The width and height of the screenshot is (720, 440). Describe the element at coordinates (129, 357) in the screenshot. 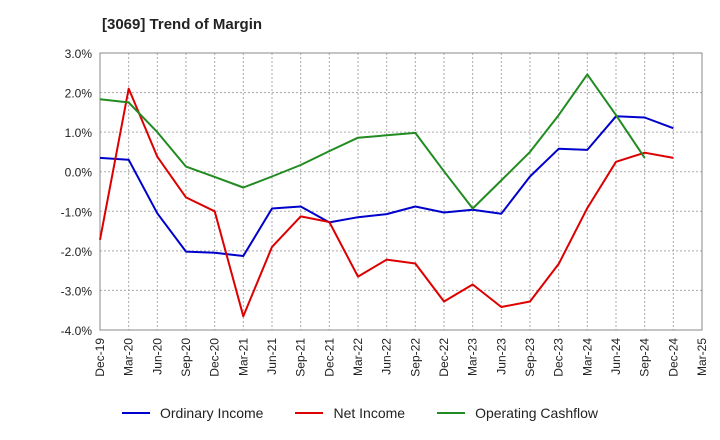

I see `x-tick-label: Mar-20` at that location.